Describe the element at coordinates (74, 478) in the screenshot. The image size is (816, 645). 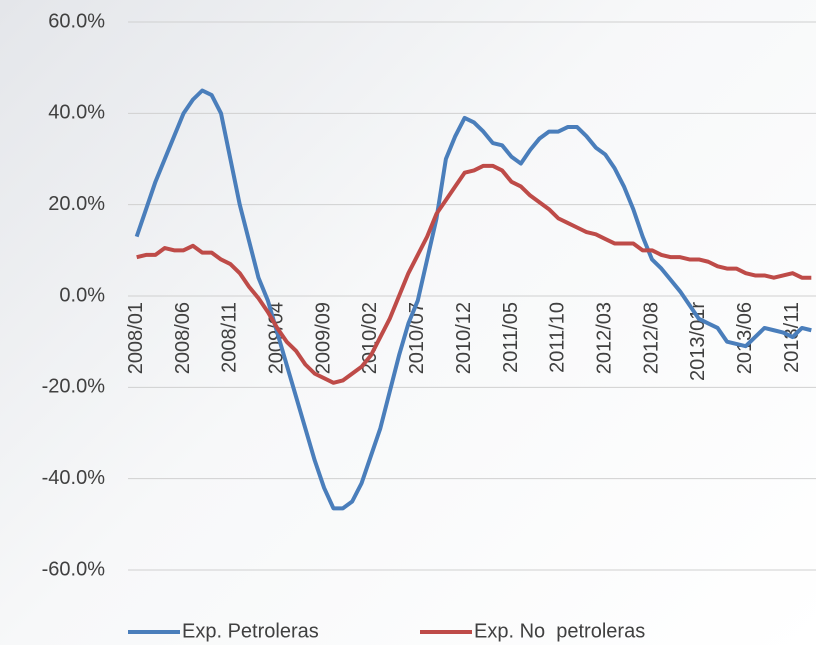
I see `y-tick-label: -40.0%` at that location.